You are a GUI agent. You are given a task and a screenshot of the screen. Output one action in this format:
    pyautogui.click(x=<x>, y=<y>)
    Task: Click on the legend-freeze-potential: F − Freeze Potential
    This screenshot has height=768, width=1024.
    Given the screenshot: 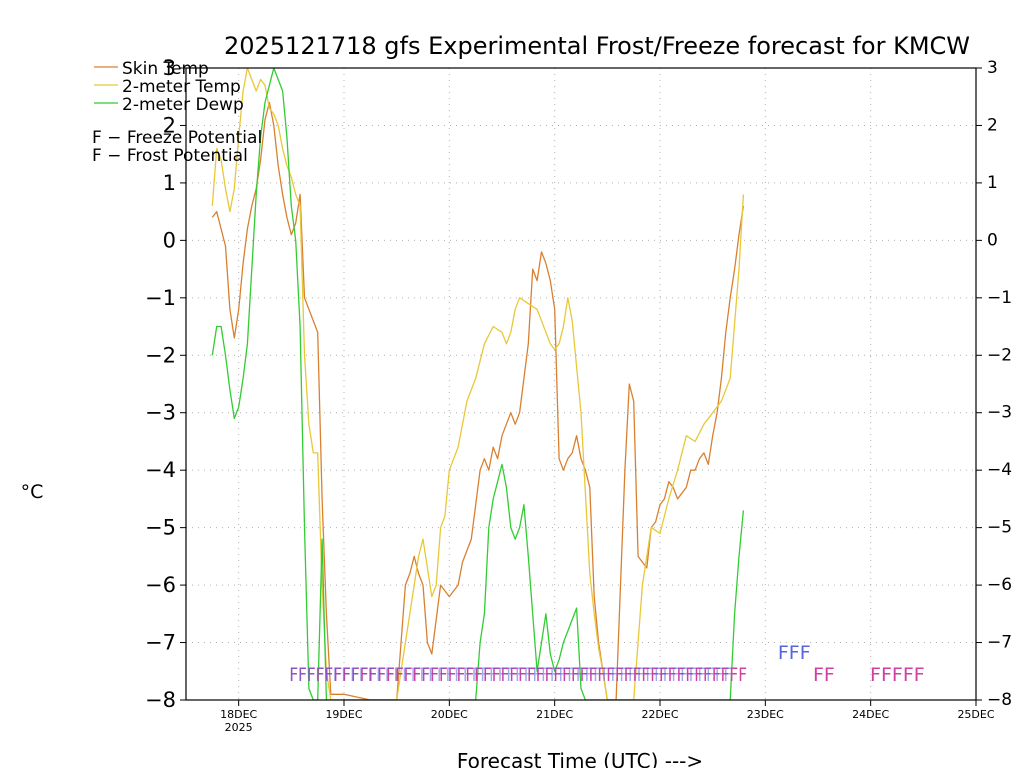 What is the action you would take?
    pyautogui.click(x=177, y=138)
    